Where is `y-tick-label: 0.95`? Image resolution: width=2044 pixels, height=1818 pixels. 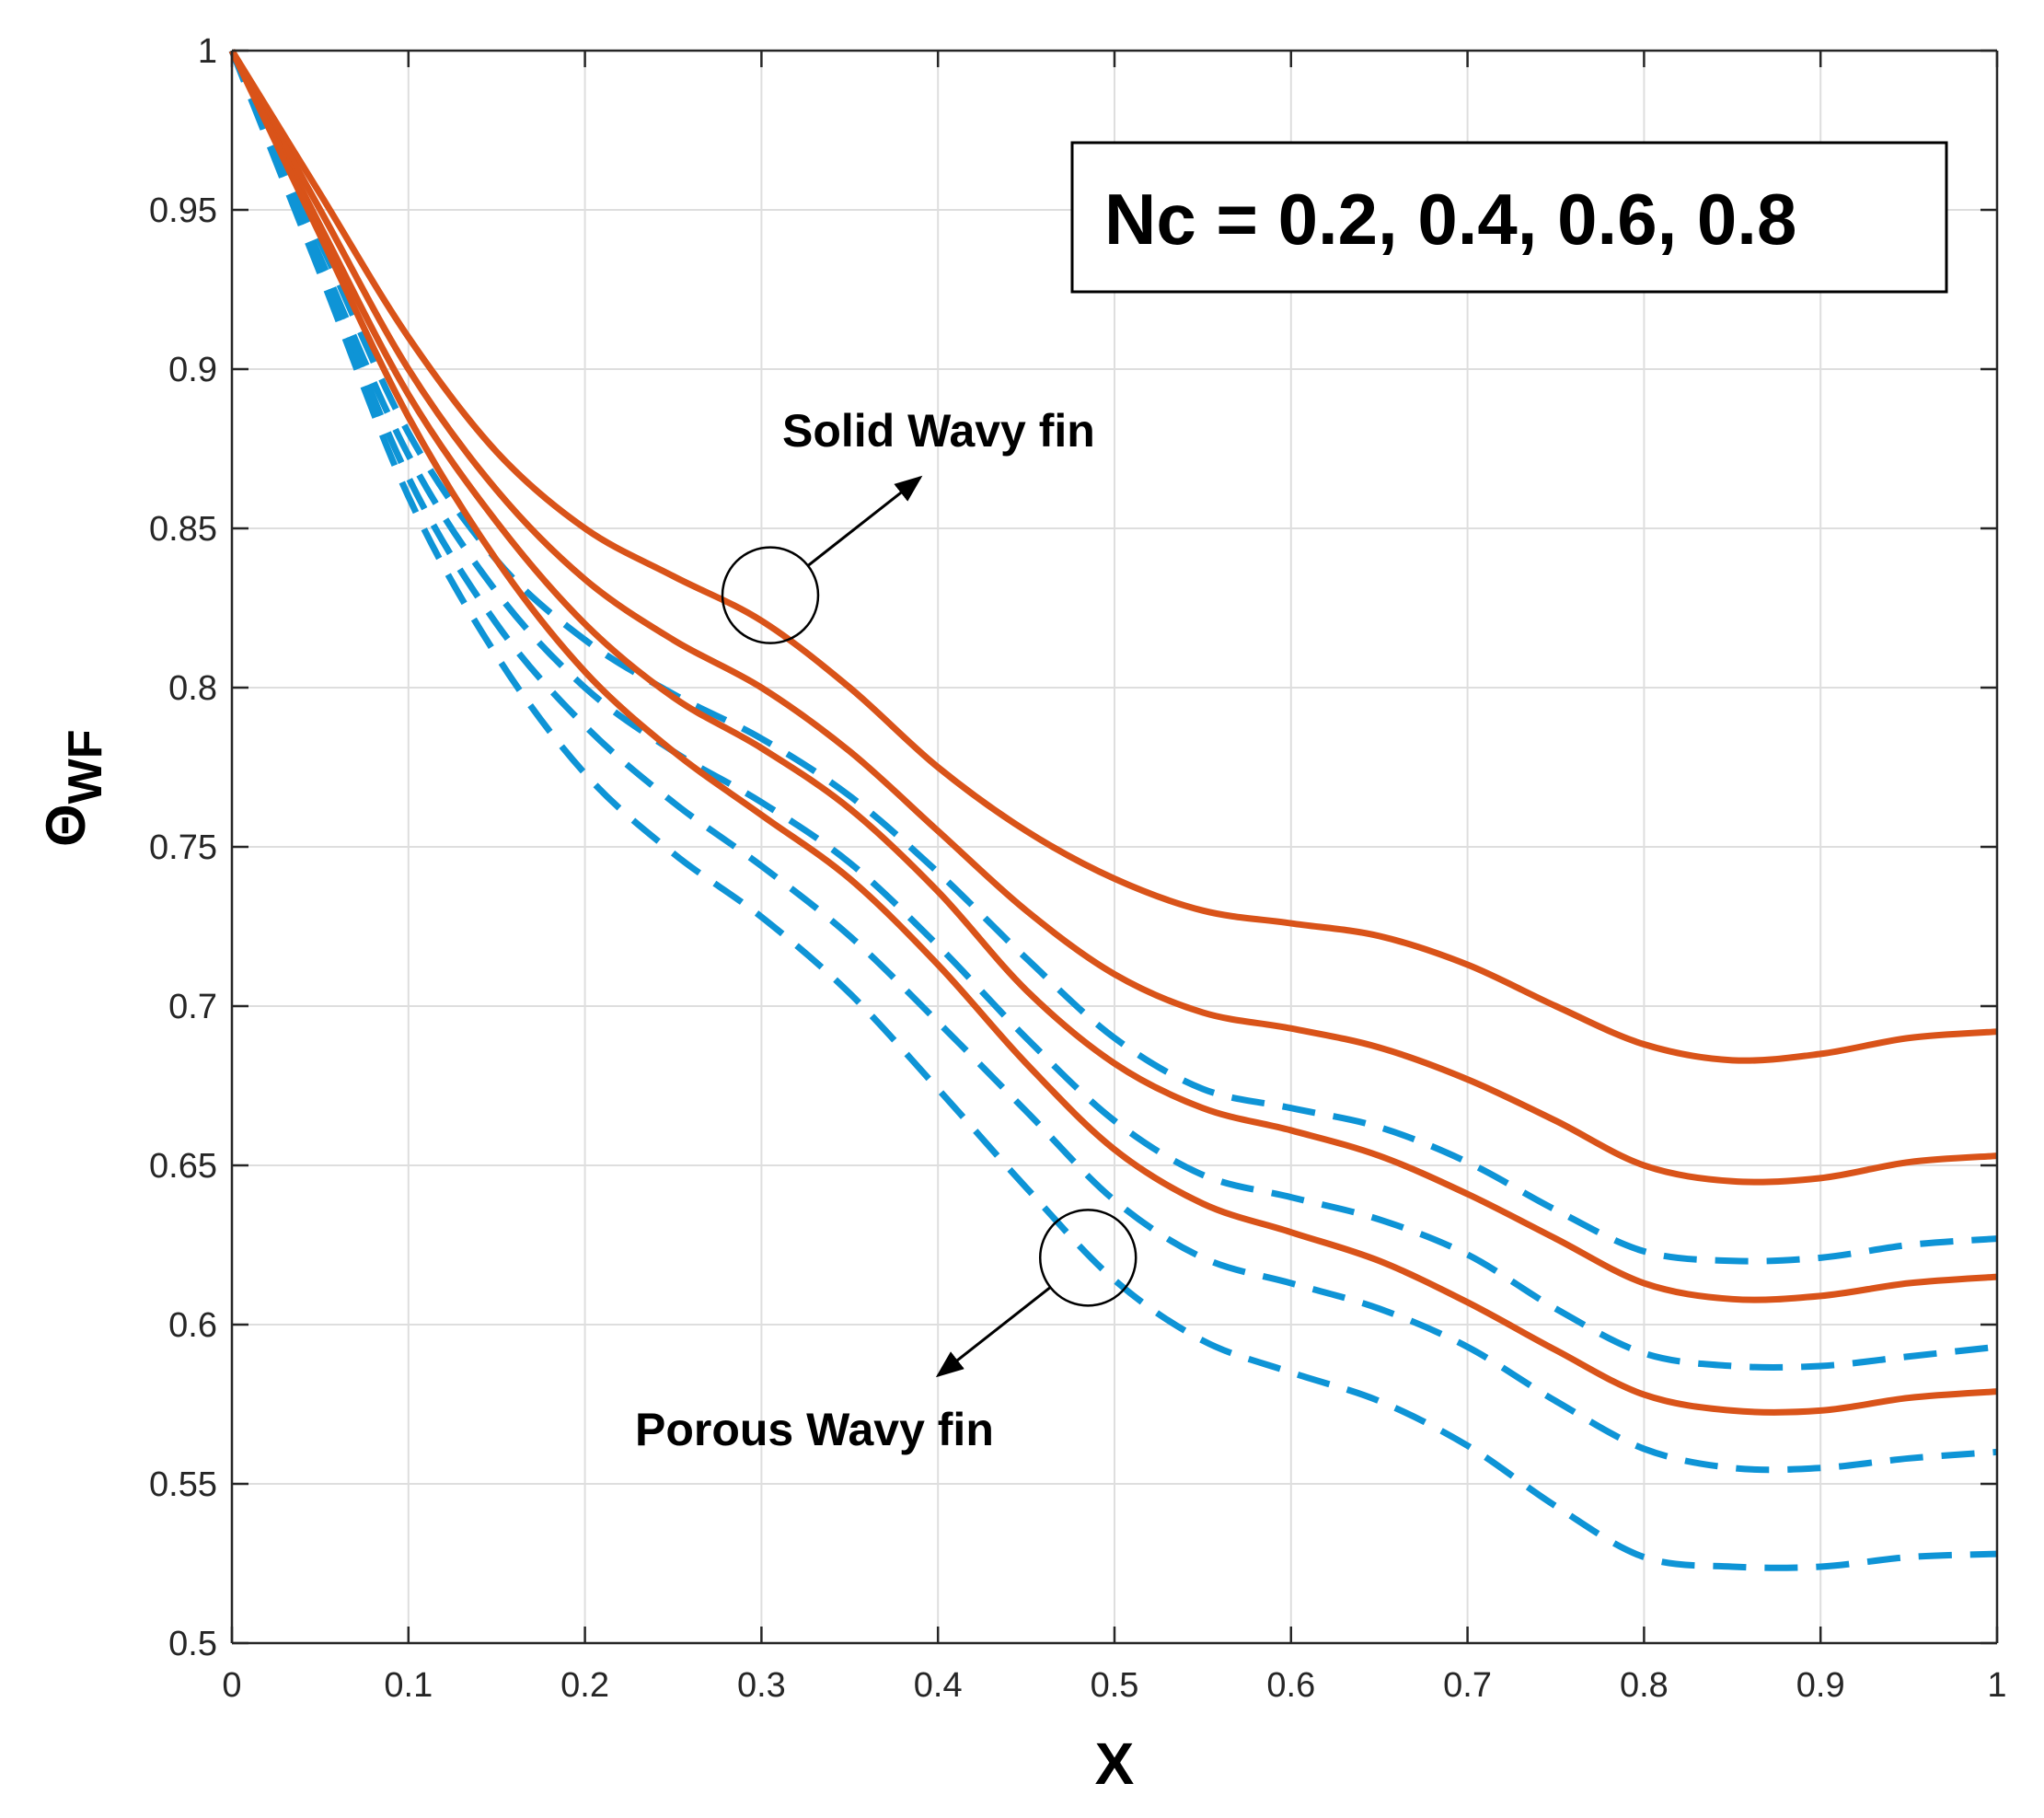
y-tick-label: 0.95 is located at coordinates (183, 210).